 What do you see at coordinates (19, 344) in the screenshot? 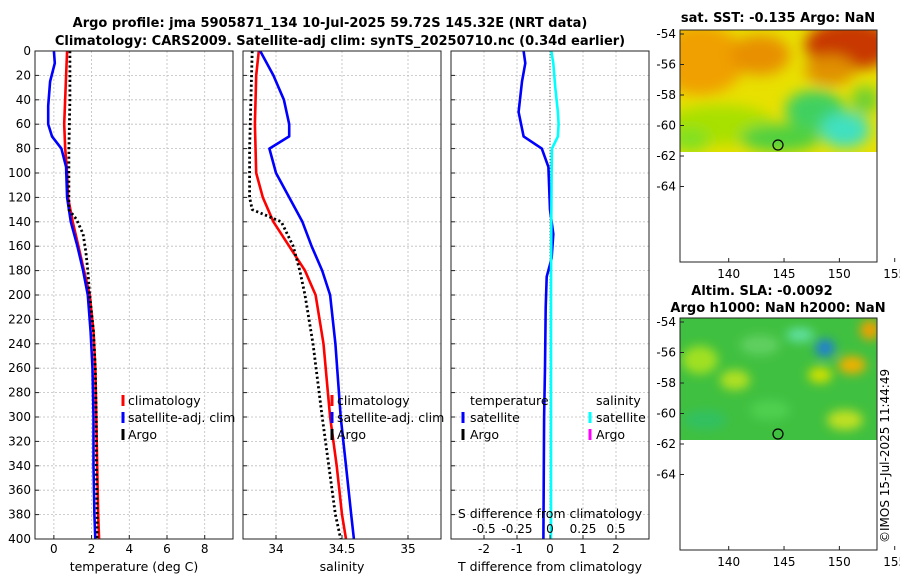
I see `y-tick-label: 240` at bounding box center [19, 344].